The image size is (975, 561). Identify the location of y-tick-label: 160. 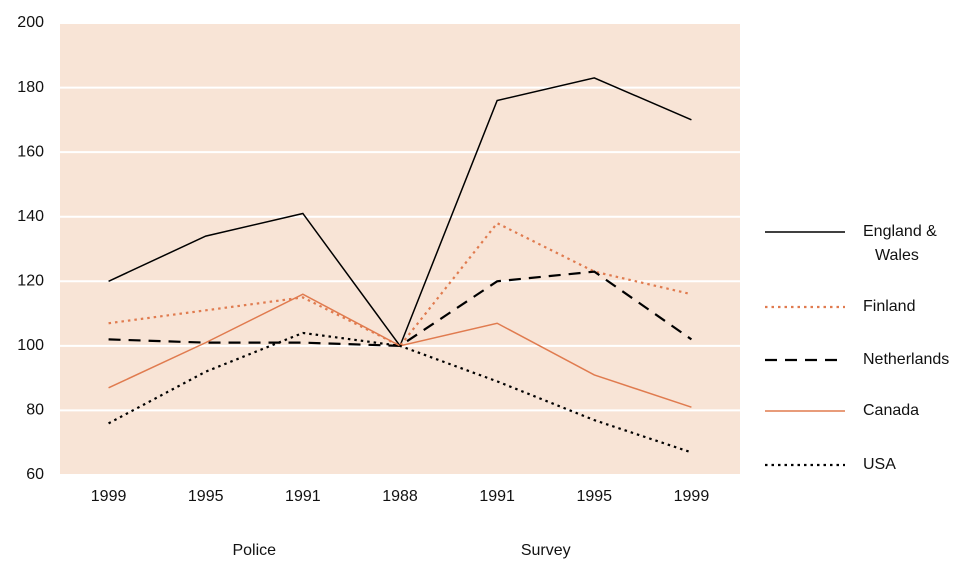
(30, 151).